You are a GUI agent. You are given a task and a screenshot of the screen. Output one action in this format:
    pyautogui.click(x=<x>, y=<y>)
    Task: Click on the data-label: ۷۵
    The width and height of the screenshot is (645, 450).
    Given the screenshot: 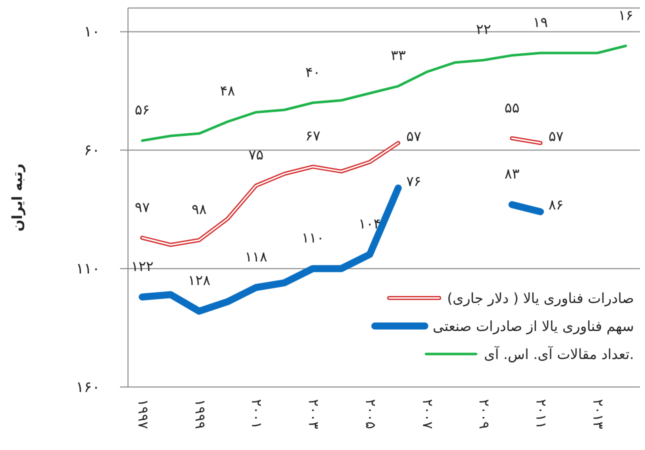 What is the action you would take?
    pyautogui.click(x=256, y=156)
    